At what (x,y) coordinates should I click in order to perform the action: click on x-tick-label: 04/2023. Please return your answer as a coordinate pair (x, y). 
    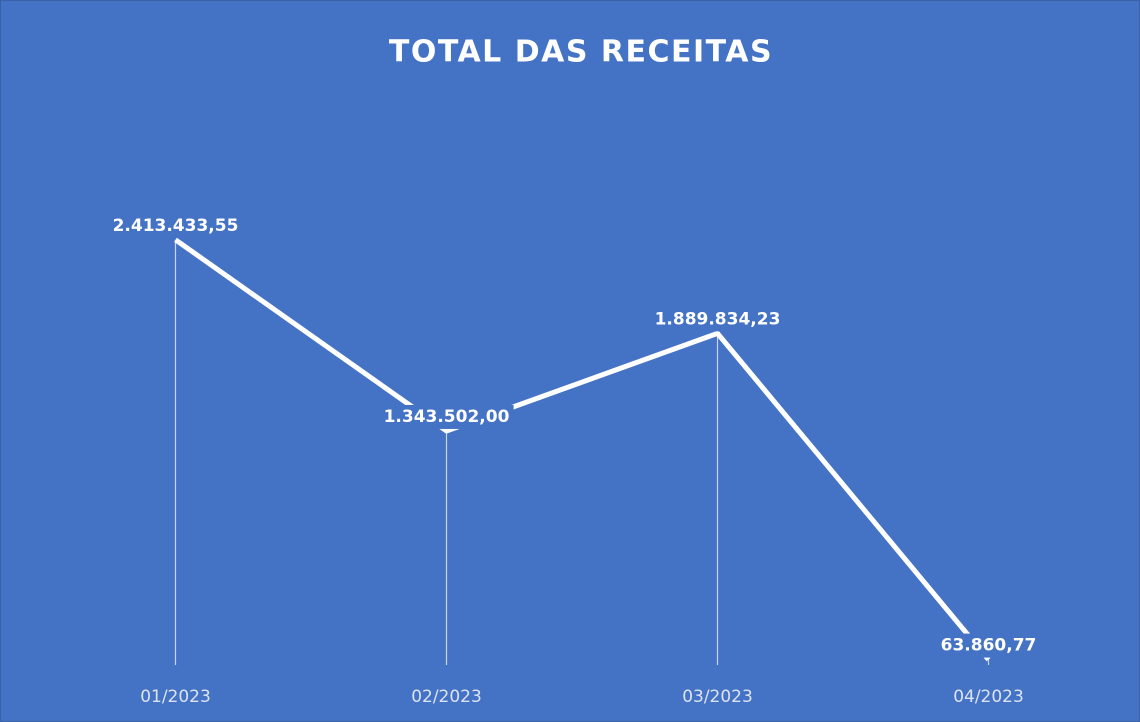
    Looking at the image, I should click on (988, 697).